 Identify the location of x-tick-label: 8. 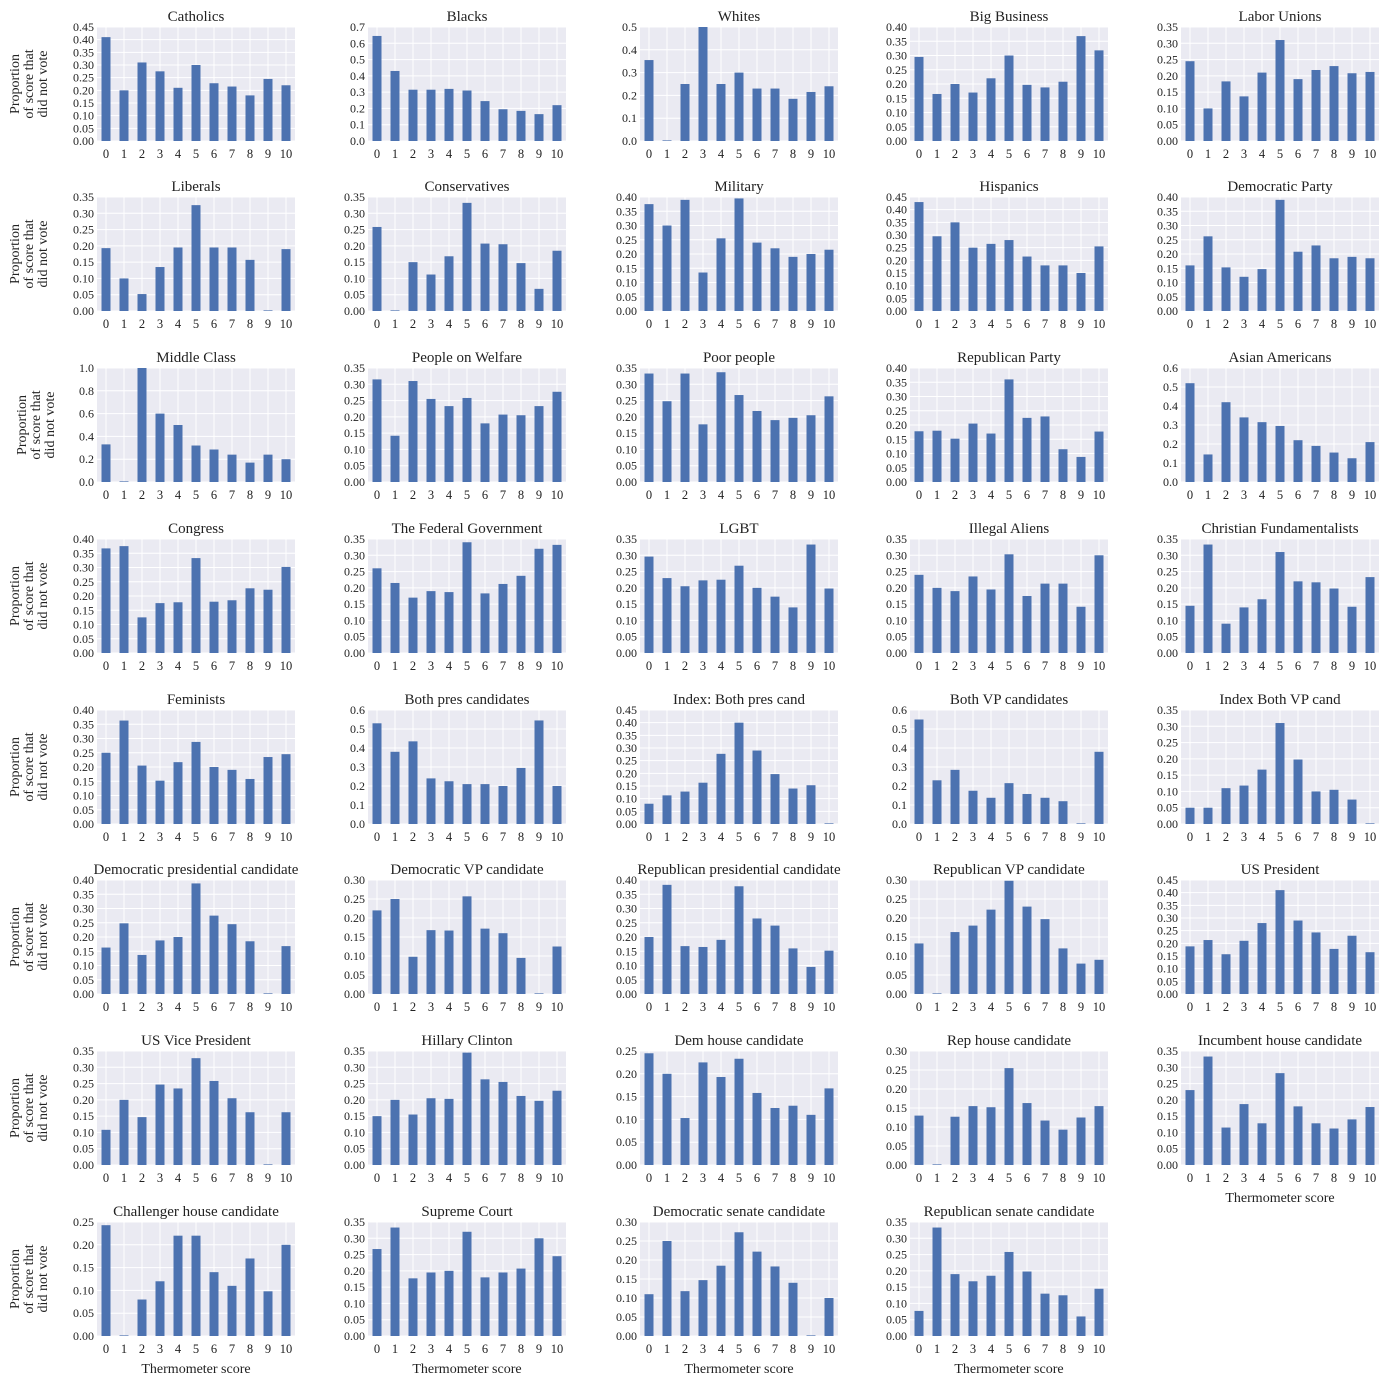
(793, 666).